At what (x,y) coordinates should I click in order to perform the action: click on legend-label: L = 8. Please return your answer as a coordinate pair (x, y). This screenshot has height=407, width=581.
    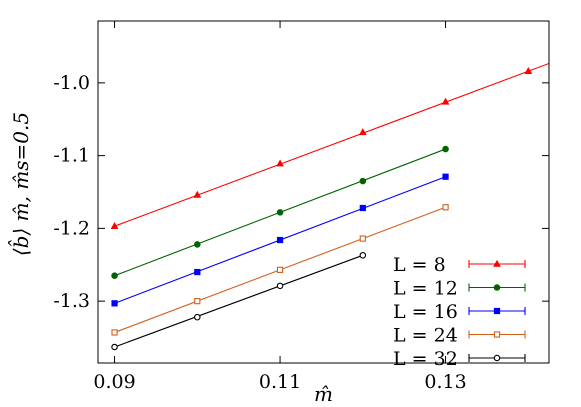
    Looking at the image, I should click on (419, 265).